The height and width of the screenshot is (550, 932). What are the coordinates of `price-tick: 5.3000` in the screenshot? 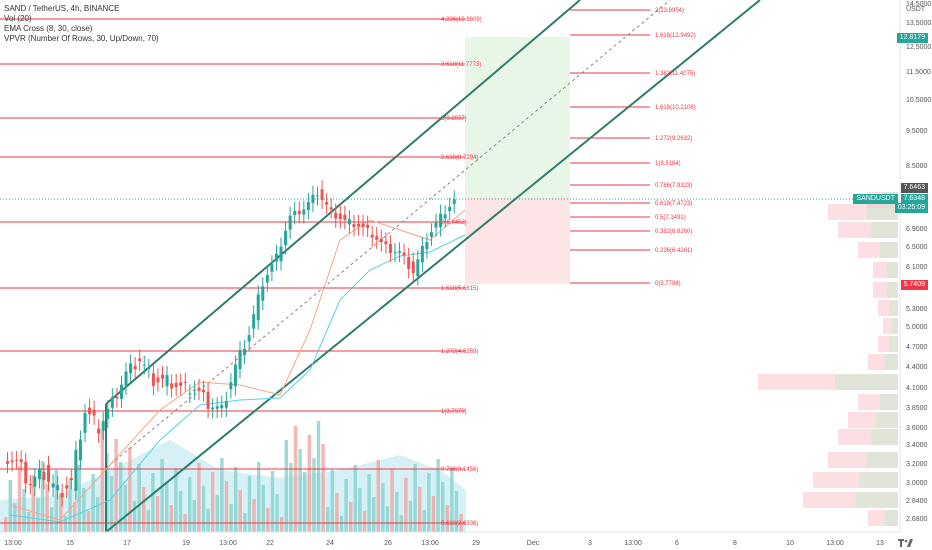 It's located at (917, 309).